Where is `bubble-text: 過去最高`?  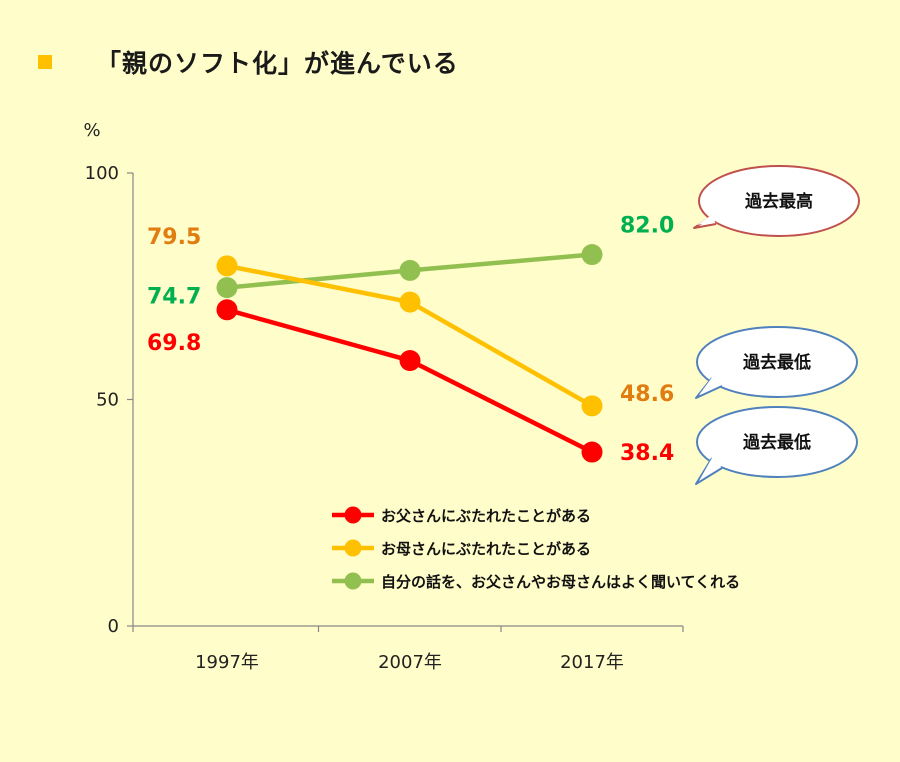
bubble-text: 過去最高 is located at coordinates (779, 201).